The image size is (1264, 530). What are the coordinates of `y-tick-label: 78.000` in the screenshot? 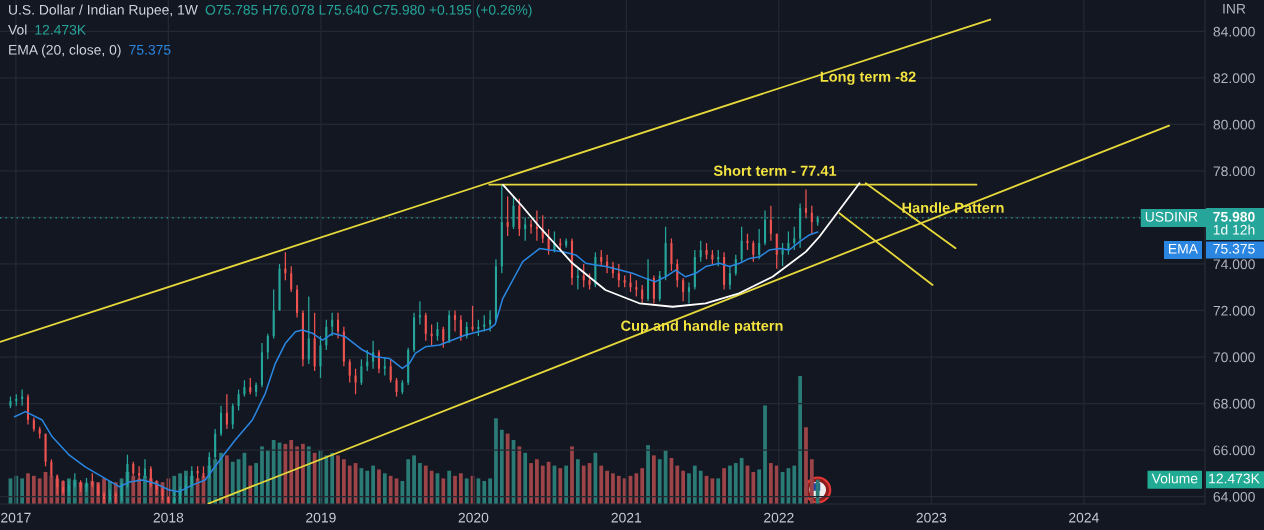 It's located at (1234, 171).